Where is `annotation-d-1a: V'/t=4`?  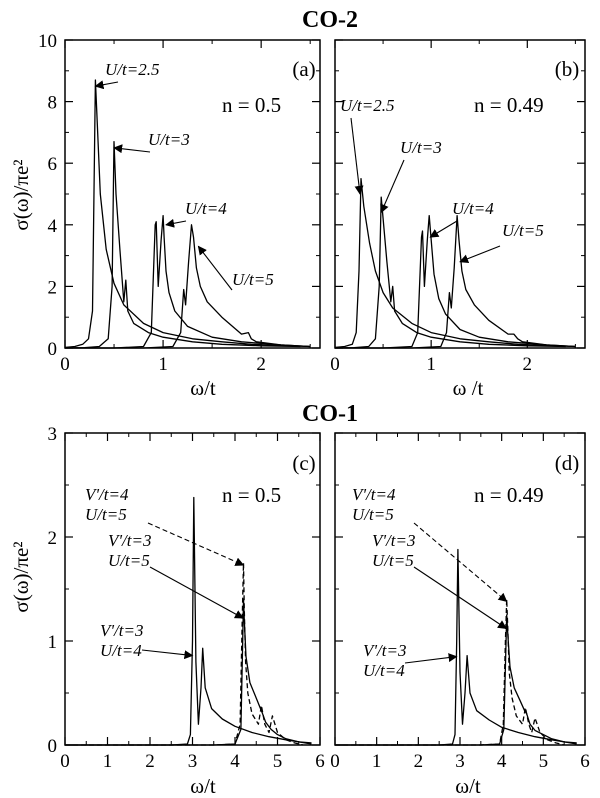
annotation-d-1a: V'/t=4 is located at coordinates (374, 494).